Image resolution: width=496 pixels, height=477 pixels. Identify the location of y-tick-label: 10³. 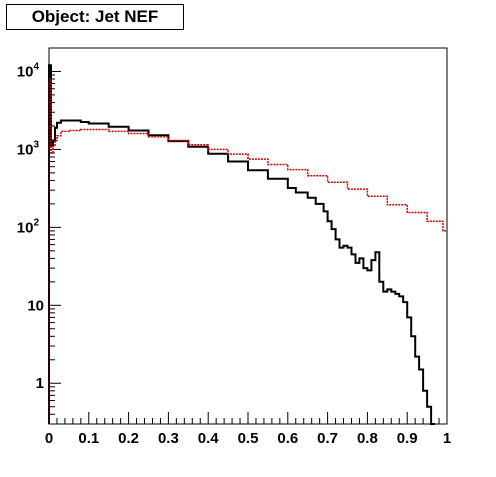
(28, 148).